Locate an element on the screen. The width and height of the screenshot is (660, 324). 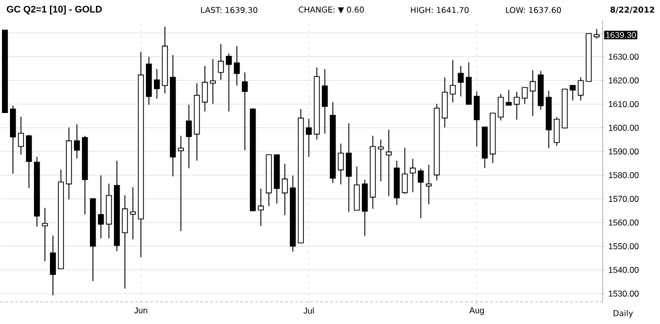
chart-title: GC Q2=1 [10] - GOLD is located at coordinates (54, 10).